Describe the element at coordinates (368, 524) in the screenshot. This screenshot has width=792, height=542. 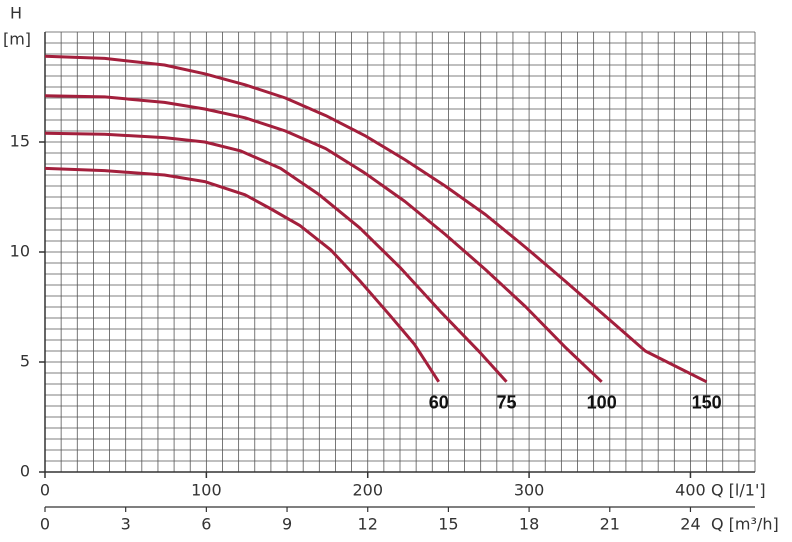
I see `x2-tick-label: 12` at that location.